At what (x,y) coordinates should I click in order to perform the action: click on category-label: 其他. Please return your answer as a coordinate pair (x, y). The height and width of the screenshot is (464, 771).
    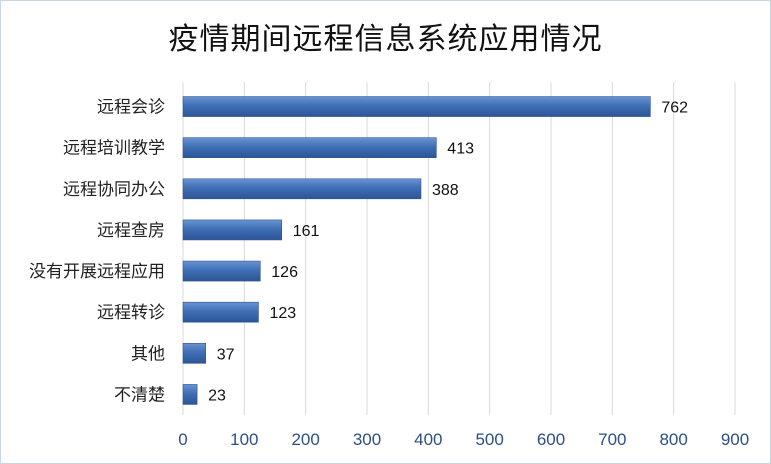
    Looking at the image, I should click on (148, 354).